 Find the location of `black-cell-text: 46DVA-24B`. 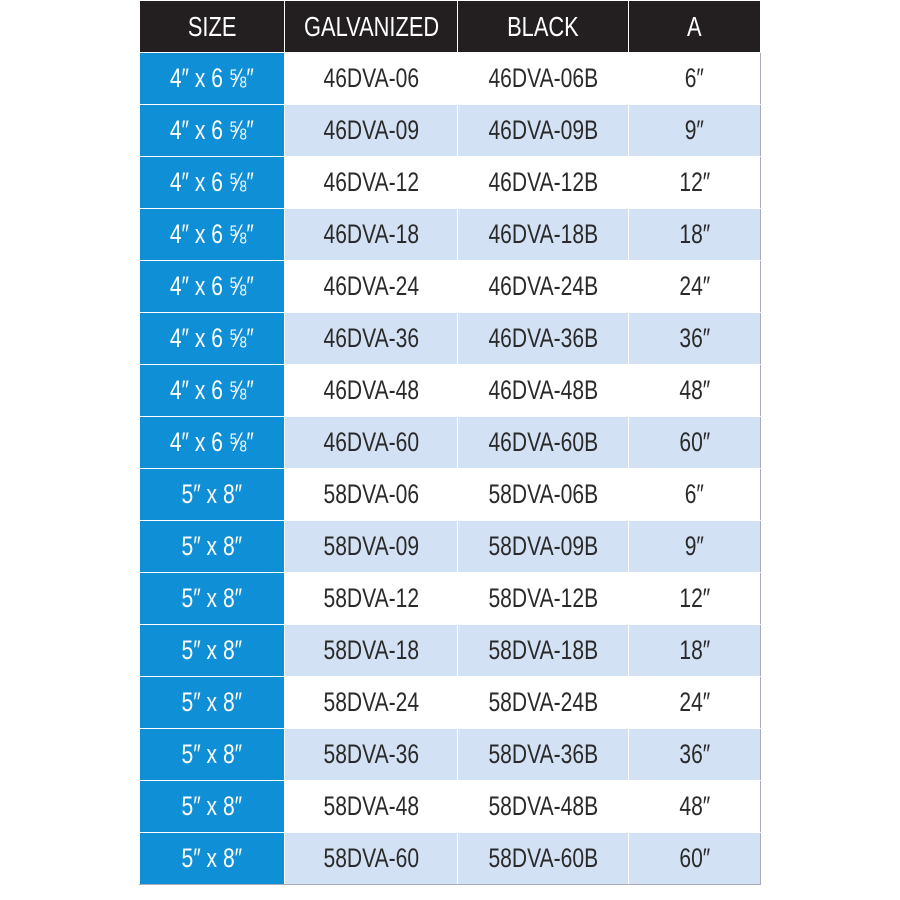

black-cell-text: 46DVA-24B is located at coordinates (543, 286).